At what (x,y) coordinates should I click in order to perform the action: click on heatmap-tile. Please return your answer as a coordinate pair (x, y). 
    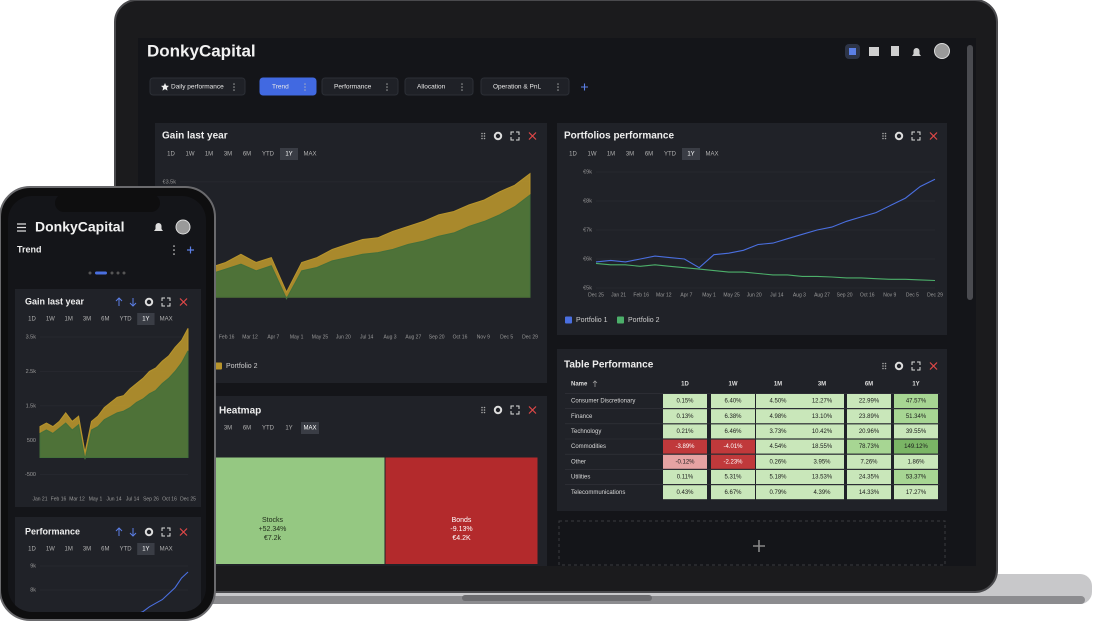
    Looking at the image, I should click on (461, 510).